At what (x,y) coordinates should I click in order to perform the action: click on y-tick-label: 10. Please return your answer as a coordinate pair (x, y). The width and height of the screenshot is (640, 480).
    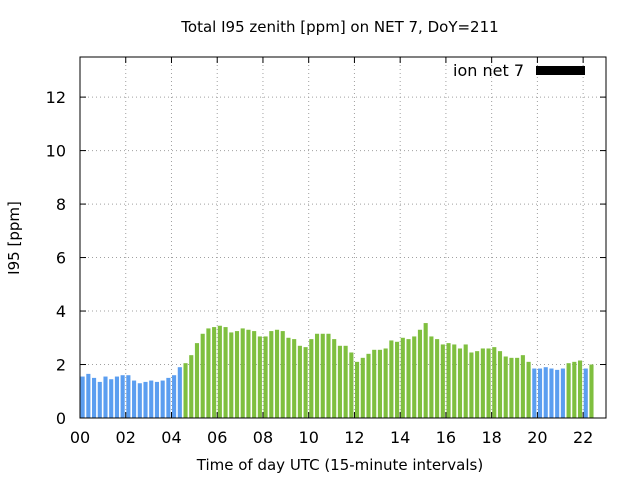
    Looking at the image, I should click on (56, 151).